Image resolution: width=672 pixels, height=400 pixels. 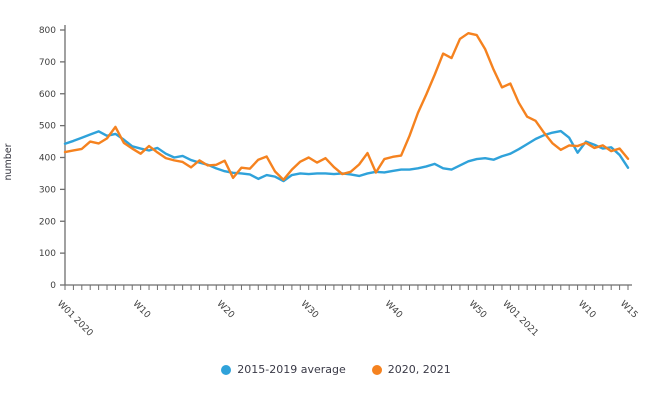 I want to click on y-tick-label: 200, so click(x=47, y=222).